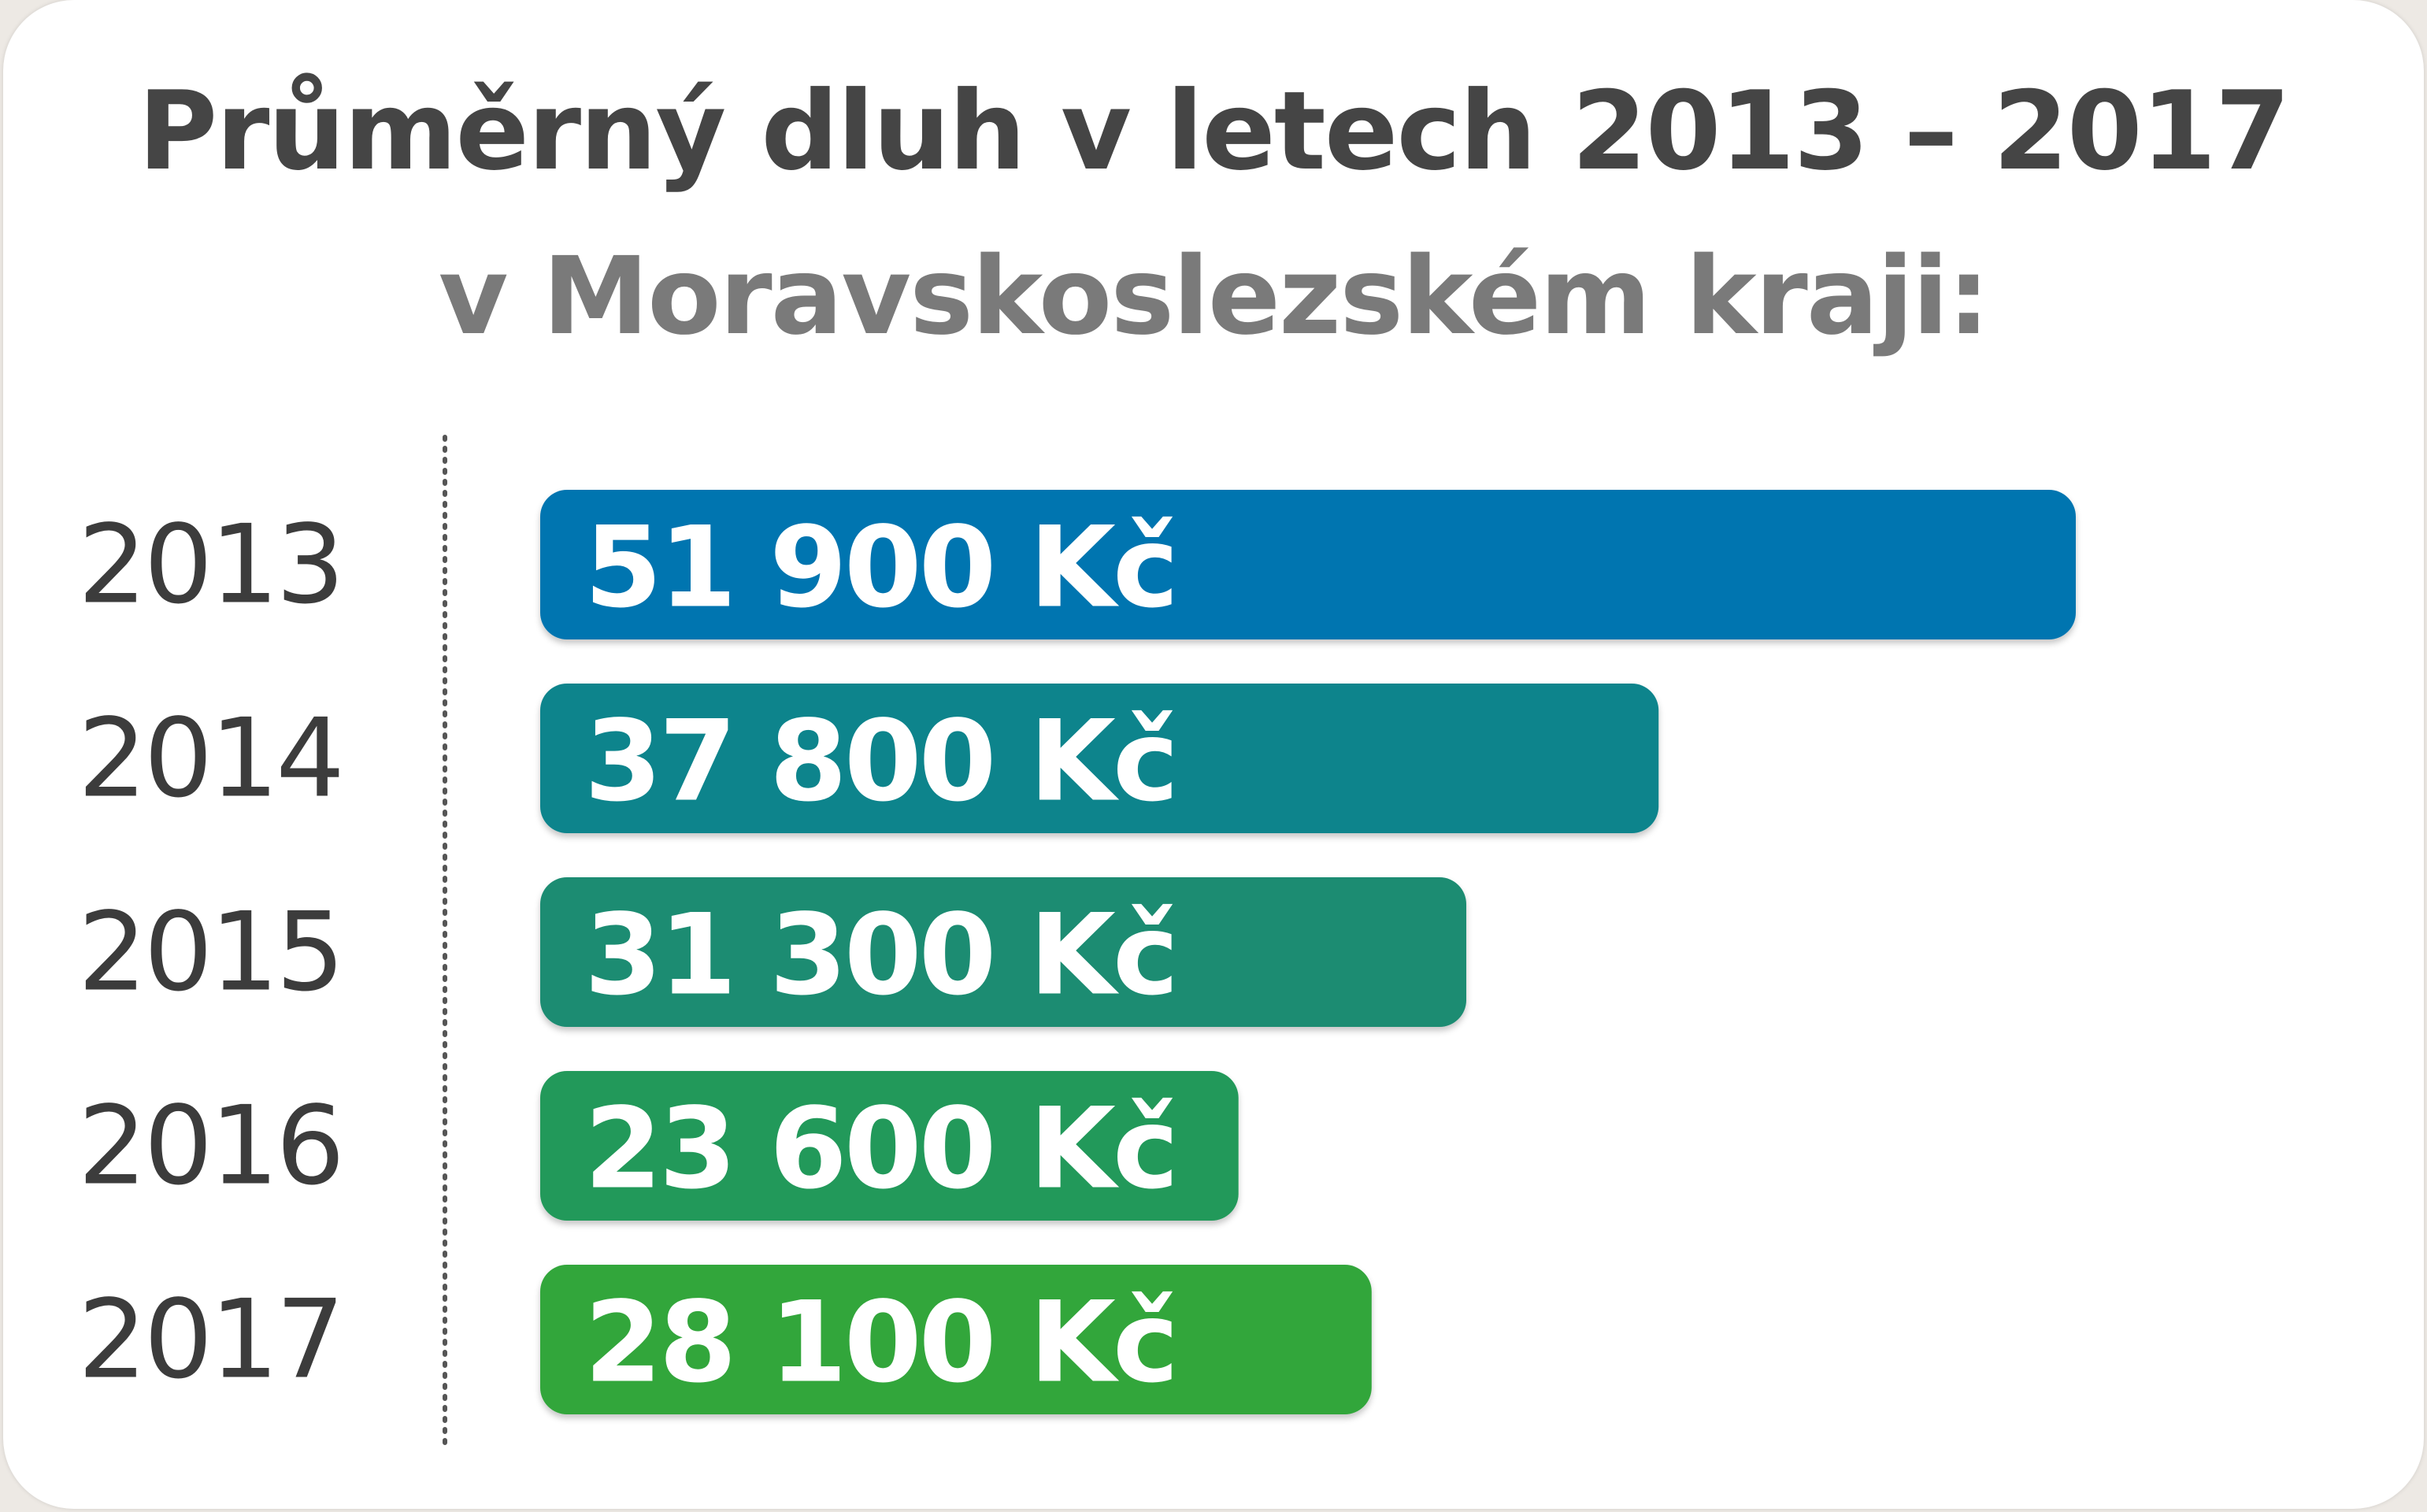 Image resolution: width=2427 pixels, height=1512 pixels. I want to click on chart-subtitle: v Moravskoslezském kraji:, so click(1214, 297).